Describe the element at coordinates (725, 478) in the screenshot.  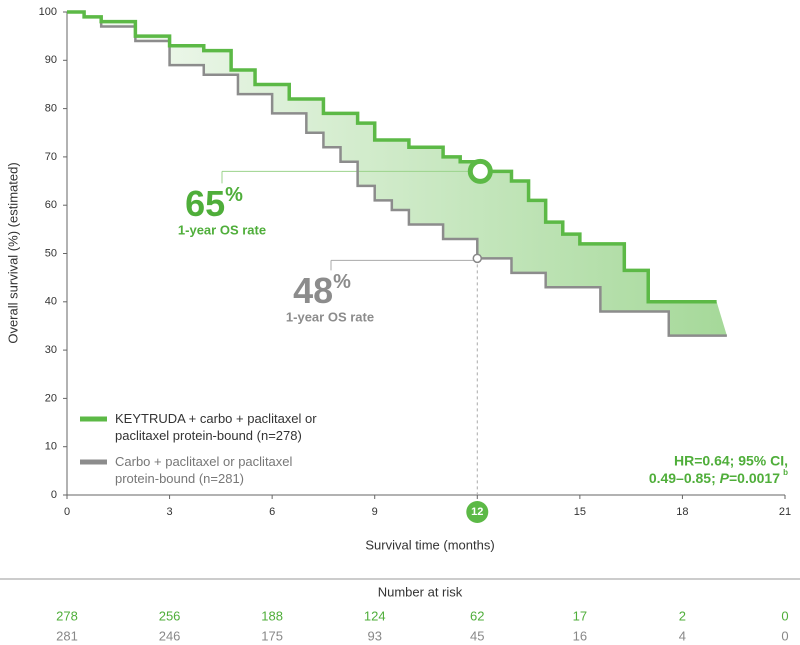
I see `stats-part: P` at that location.